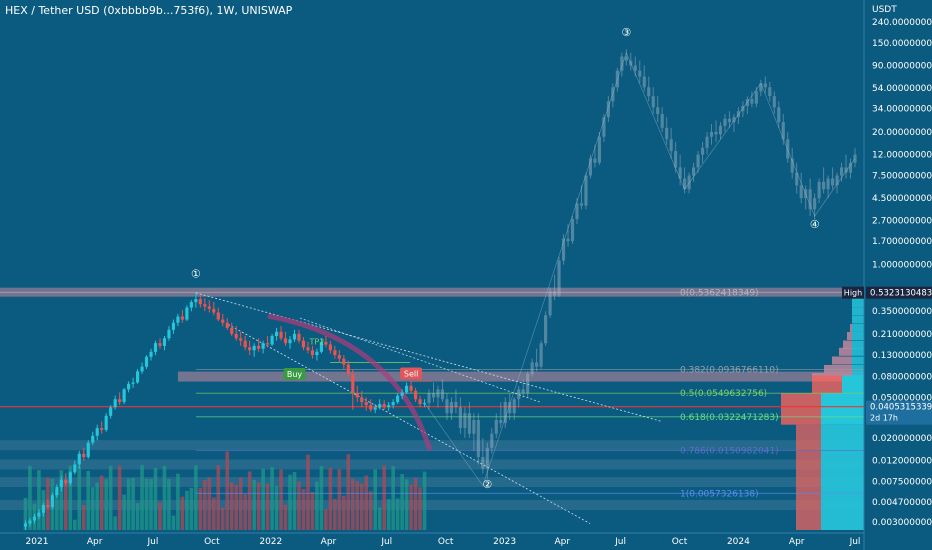  What do you see at coordinates (729, 451) in the screenshot?
I see `fib-level-label: 0.786(0.0150982041)` at bounding box center [729, 451].